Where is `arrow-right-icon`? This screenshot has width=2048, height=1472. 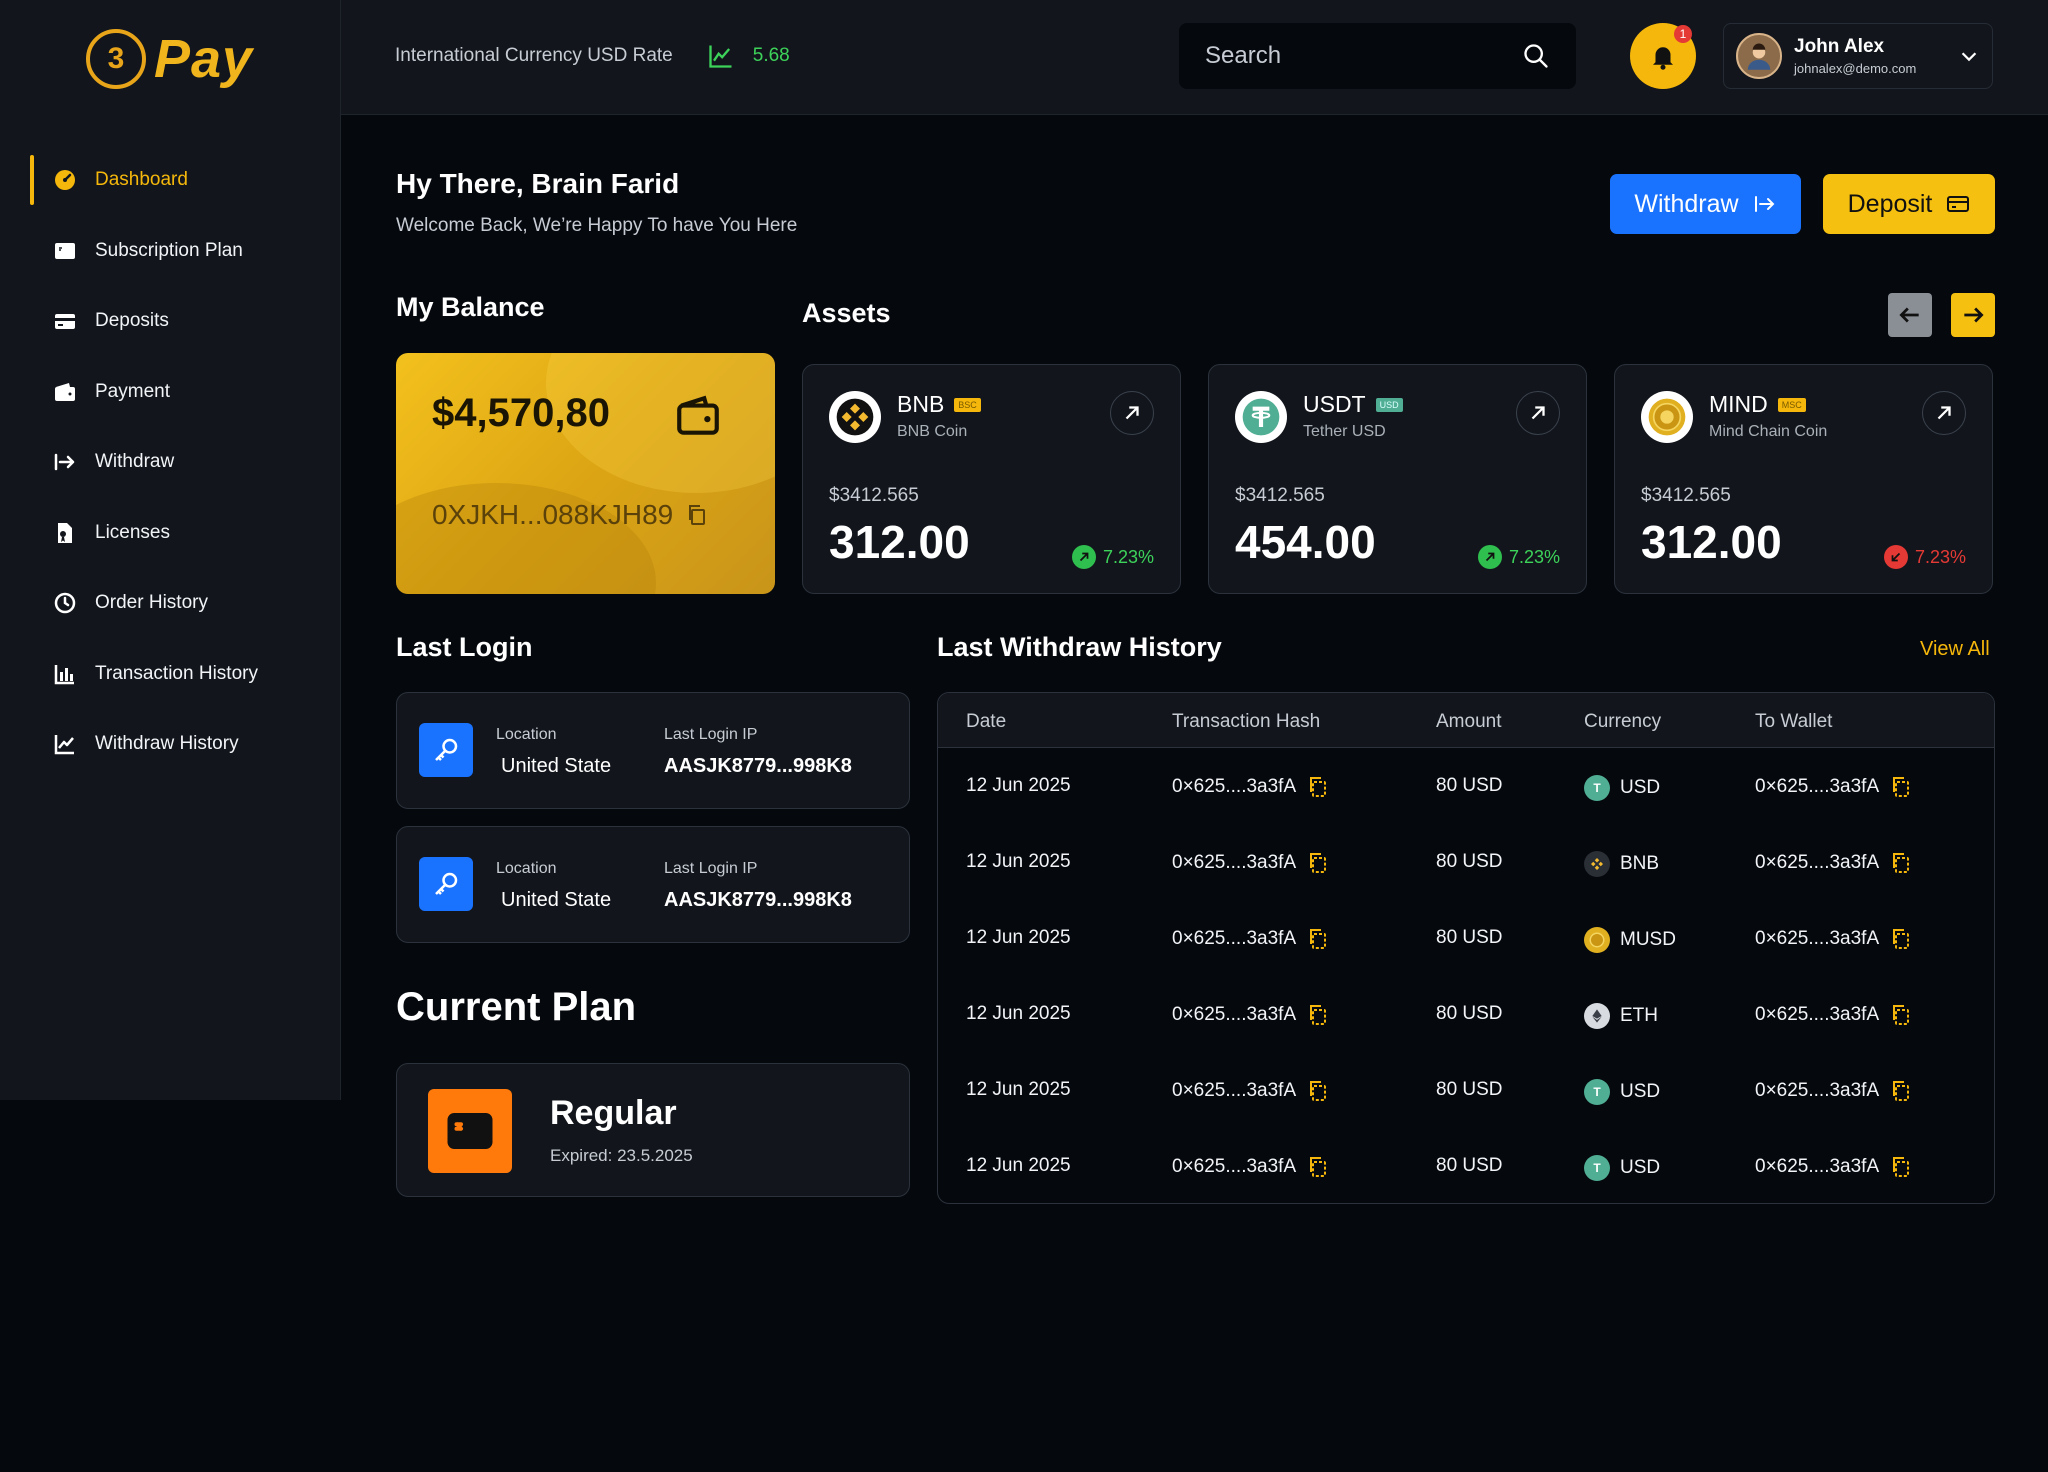
arrow-right-icon is located at coordinates (1974, 315).